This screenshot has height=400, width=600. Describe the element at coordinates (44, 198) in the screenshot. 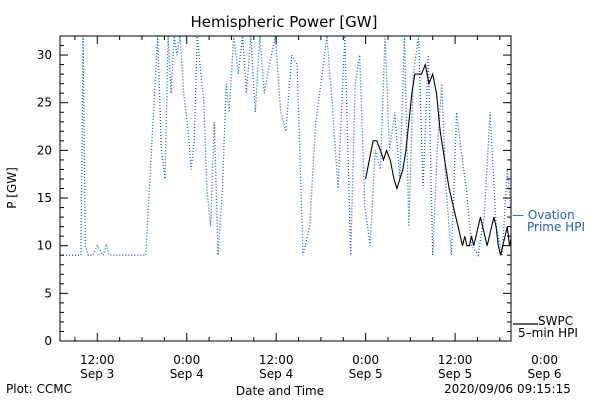

I see `y-tick-label: 15` at that location.